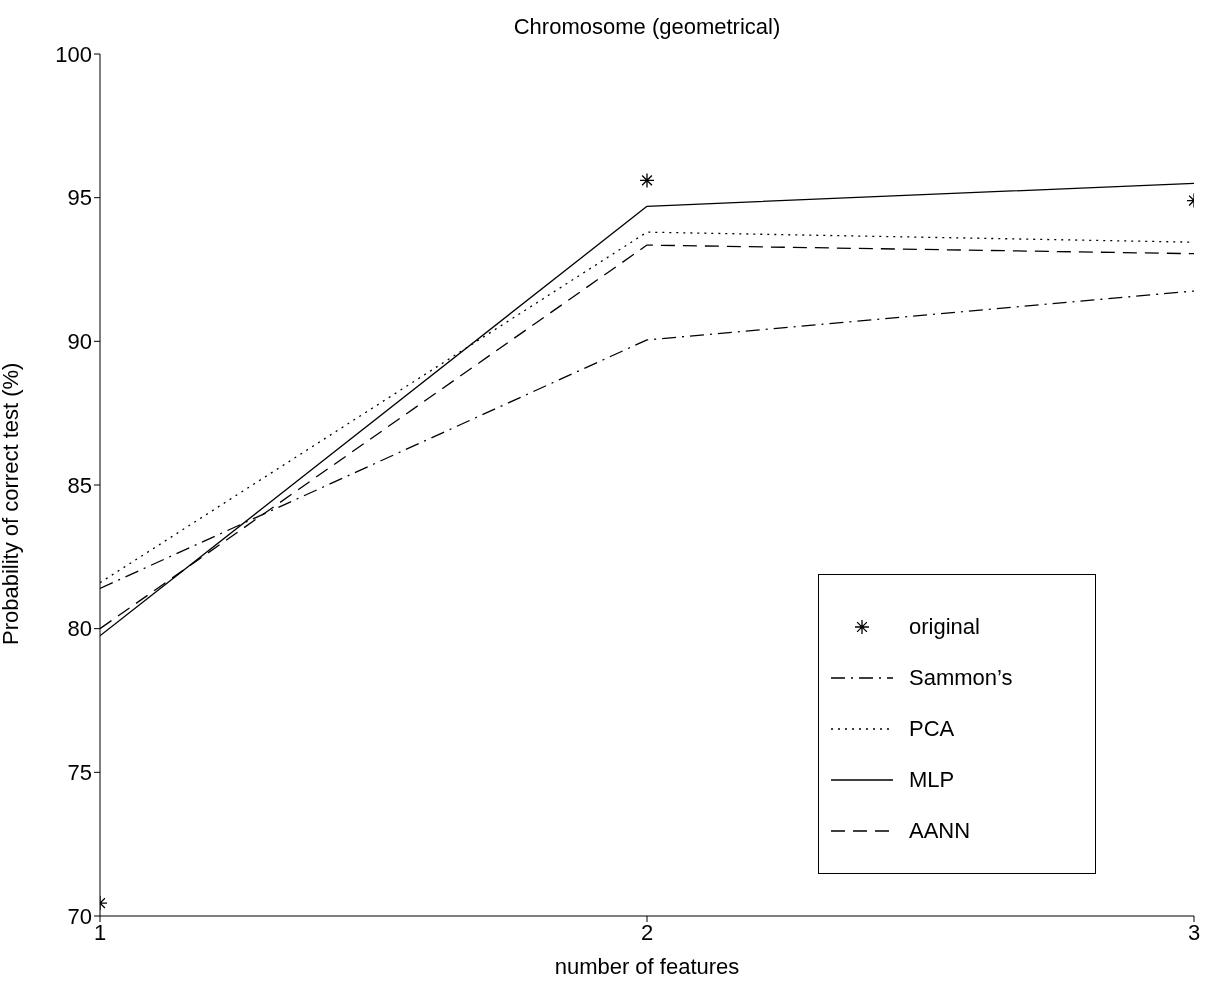 Image resolution: width=1213 pixels, height=994 pixels. Describe the element at coordinates (940, 830) in the screenshot. I see `legend-label: AANN` at that location.